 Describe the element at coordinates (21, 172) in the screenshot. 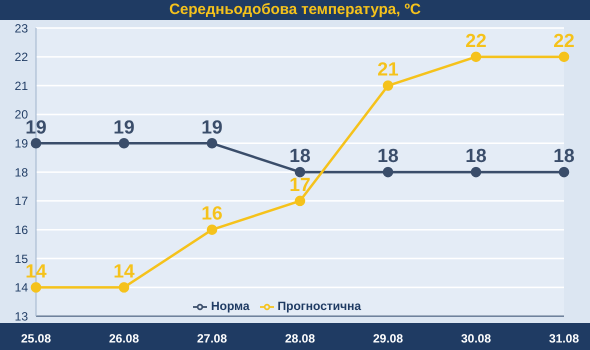

I see `y-tick-label: 18` at that location.